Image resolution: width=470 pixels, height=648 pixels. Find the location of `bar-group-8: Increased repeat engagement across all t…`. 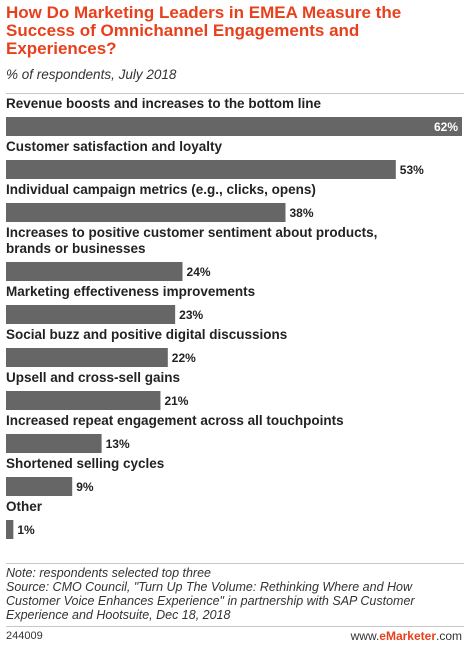

bar-group-8: Increased repeat engagement across all t… is located at coordinates (175, 433).